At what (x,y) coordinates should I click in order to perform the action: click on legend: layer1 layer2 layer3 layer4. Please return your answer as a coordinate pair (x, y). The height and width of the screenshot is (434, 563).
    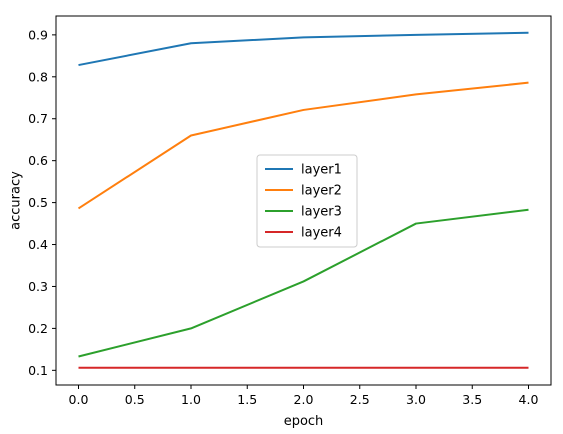
    Looking at the image, I should click on (307, 201).